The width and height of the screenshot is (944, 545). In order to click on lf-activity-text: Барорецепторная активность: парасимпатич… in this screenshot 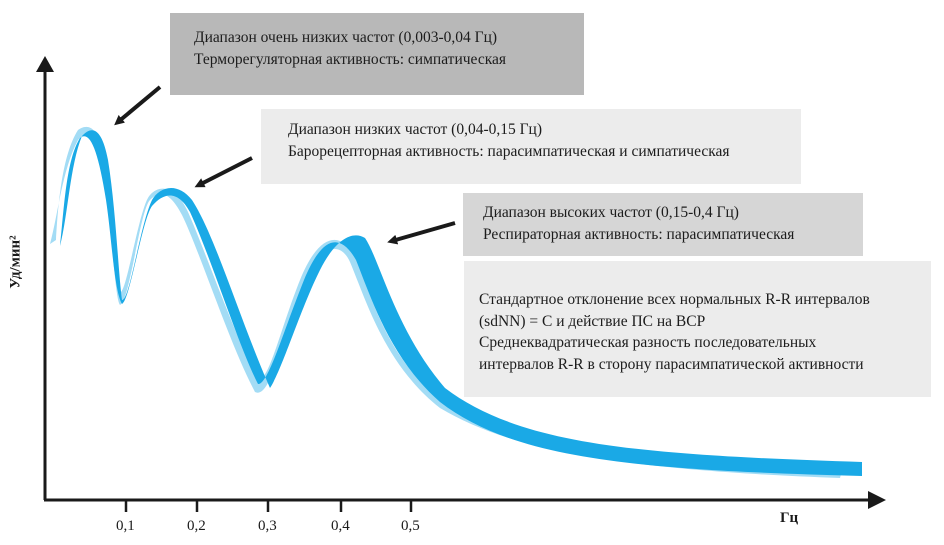, I will do `click(509, 151)`.